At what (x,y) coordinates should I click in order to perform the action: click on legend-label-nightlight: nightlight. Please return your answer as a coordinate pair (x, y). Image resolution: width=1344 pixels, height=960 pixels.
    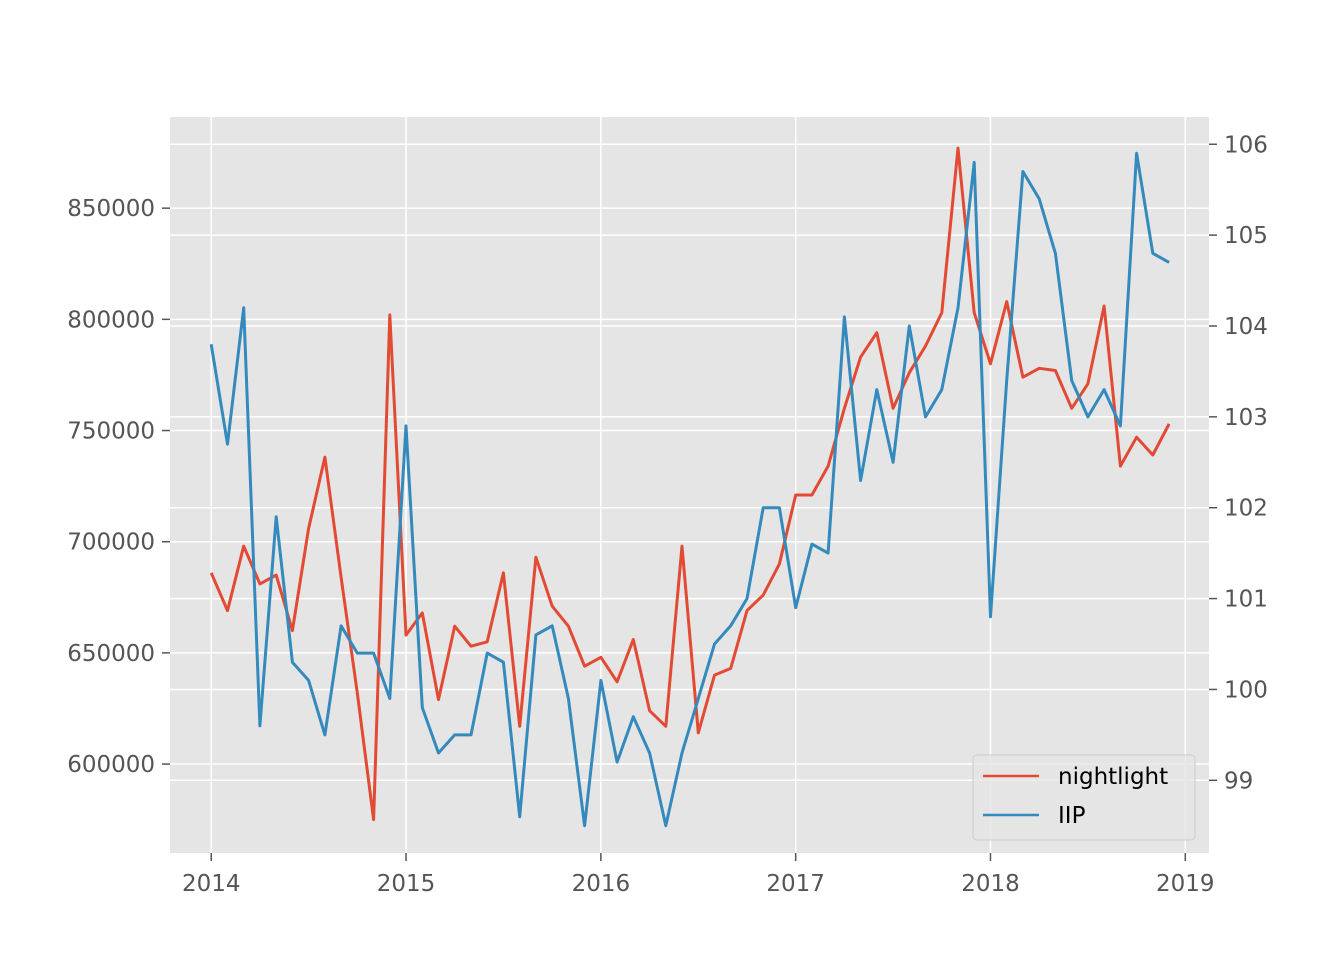
    Looking at the image, I should click on (1113, 777).